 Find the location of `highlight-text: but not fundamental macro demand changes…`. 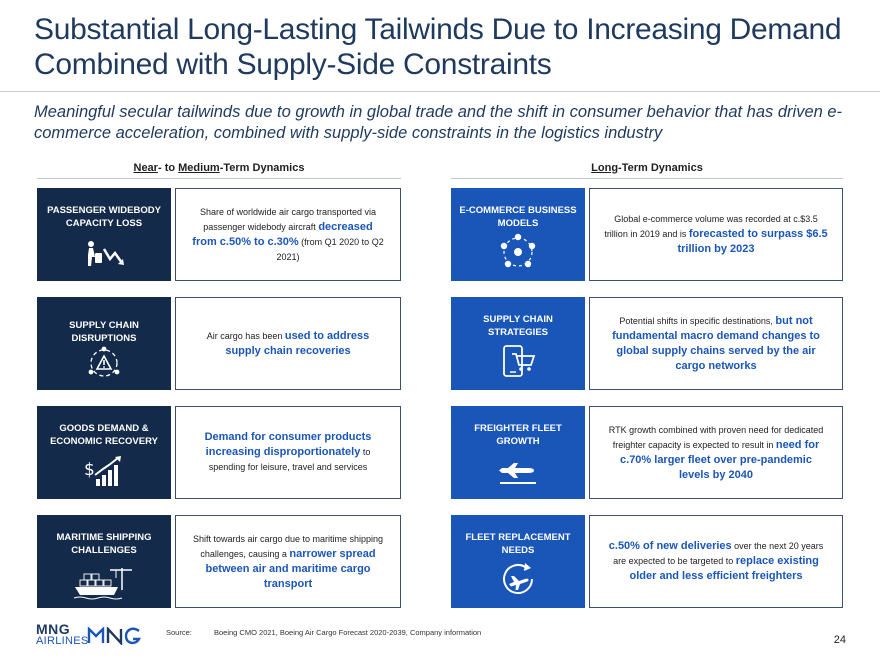

highlight-text: but not fundamental macro demand changes… is located at coordinates (716, 343).